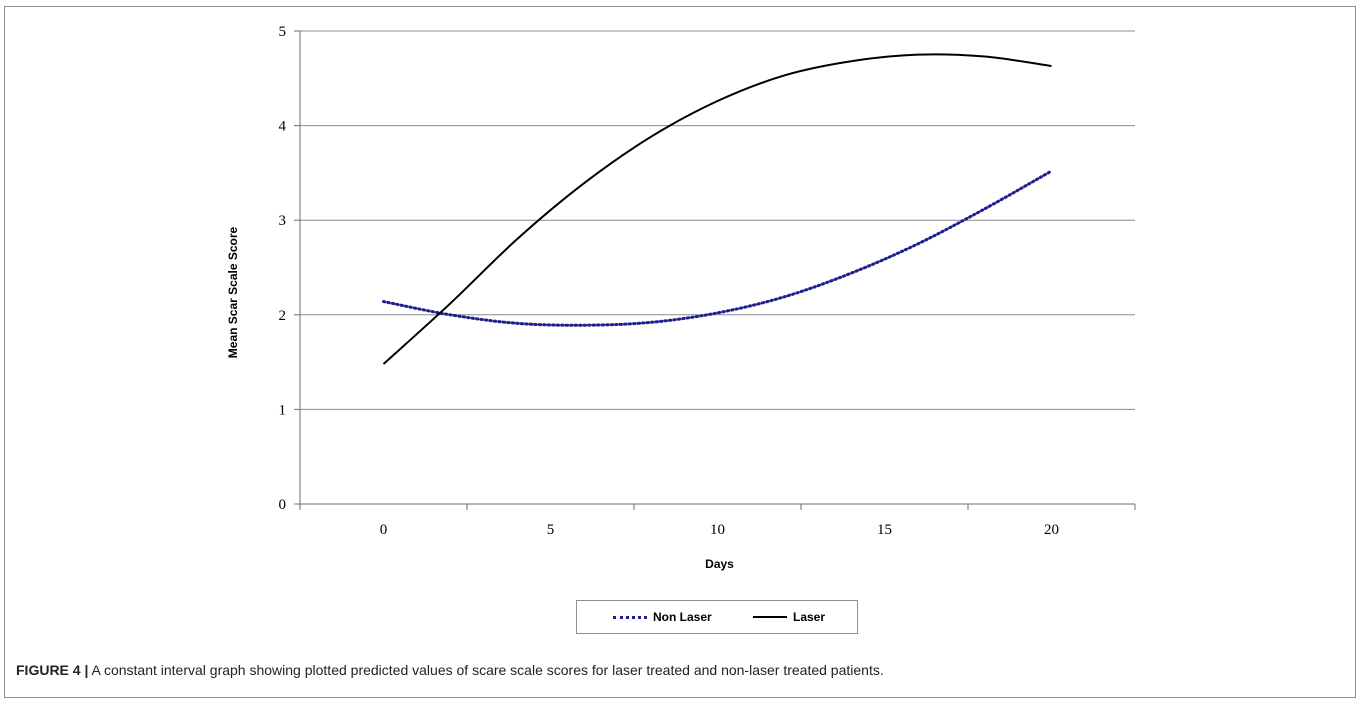 The image size is (1360, 703). Describe the element at coordinates (717, 617) in the screenshot. I see `chart-legend: Non Laser Laser` at that location.